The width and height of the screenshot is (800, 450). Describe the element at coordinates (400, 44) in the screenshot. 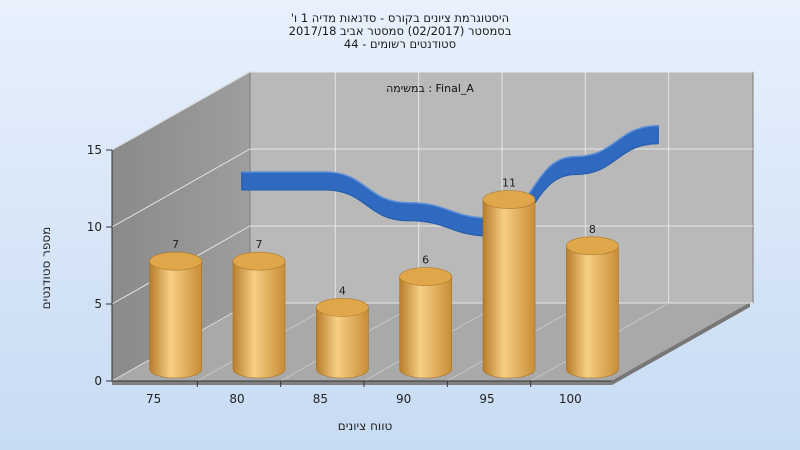

I see `chart-subtitle-students: סטודנטים רשומים - 44` at that location.